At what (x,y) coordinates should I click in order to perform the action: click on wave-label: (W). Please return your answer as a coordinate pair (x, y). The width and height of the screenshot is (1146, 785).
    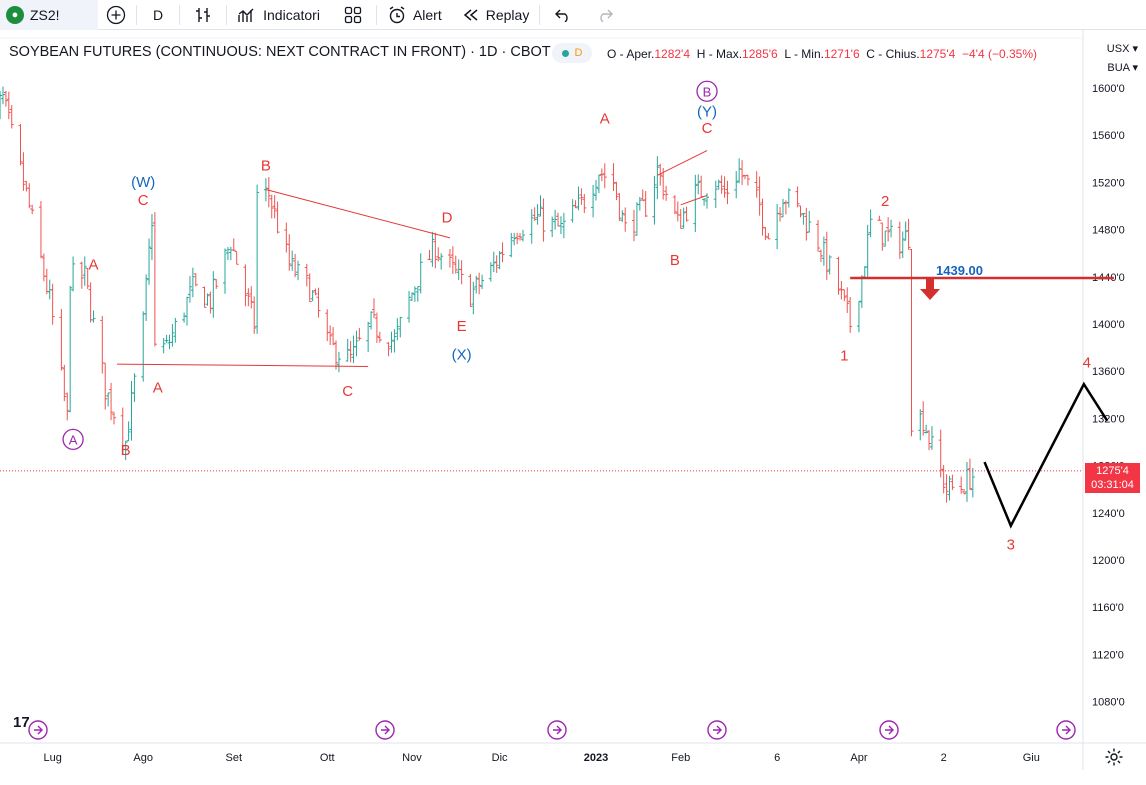
    Looking at the image, I should click on (143, 182).